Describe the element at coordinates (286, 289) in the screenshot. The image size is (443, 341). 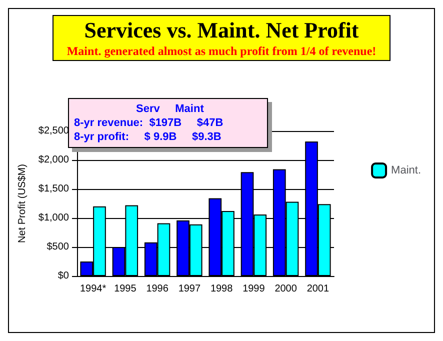
I see `x-tick-label: 2000` at that location.